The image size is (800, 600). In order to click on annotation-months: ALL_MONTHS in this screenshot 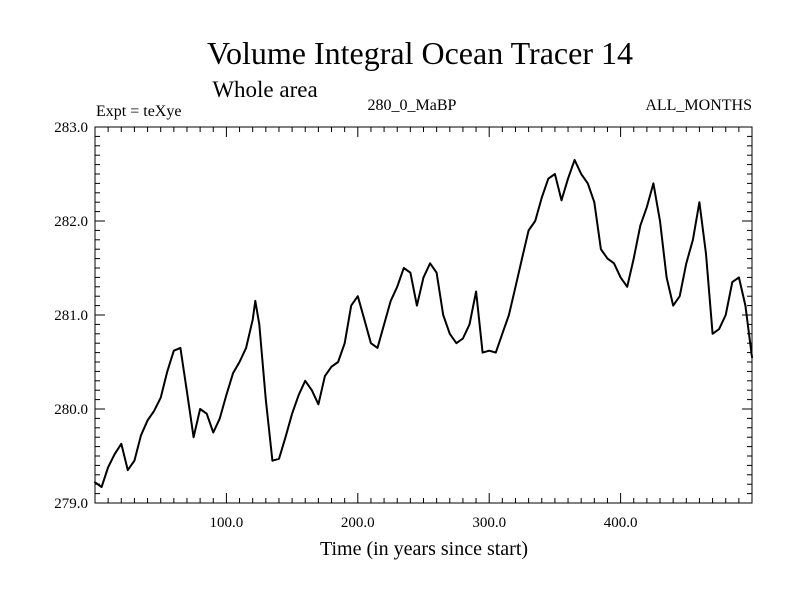, I will do `click(698, 105)`.